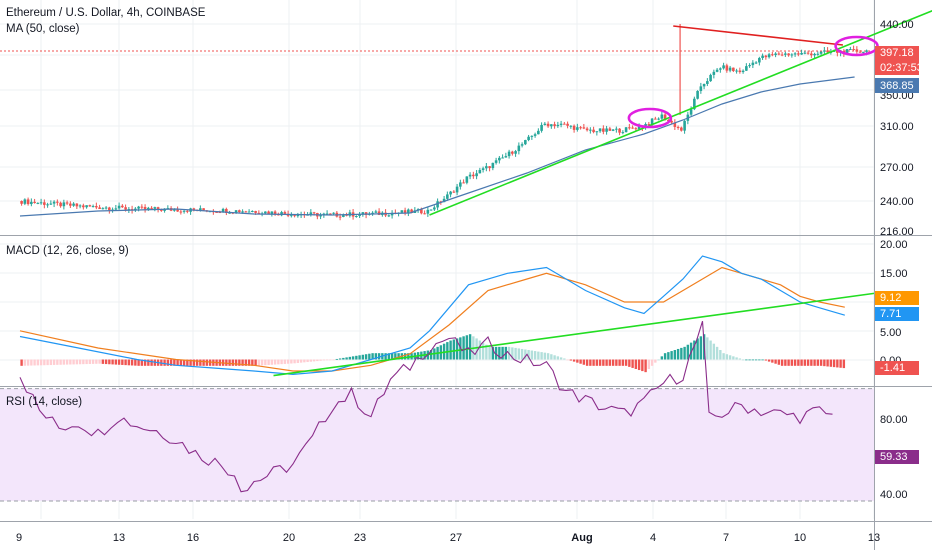 The height and width of the screenshot is (550, 932). What do you see at coordinates (44, 402) in the screenshot?
I see `rsi-legend: RSI (14, close)` at bounding box center [44, 402].